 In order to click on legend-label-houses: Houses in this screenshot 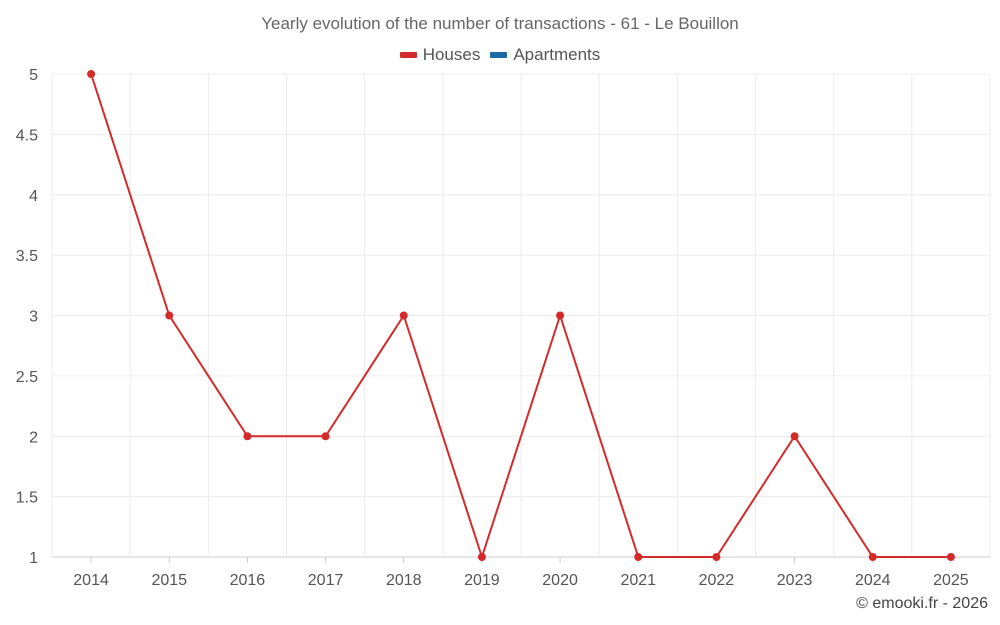, I will do `click(451, 54)`.